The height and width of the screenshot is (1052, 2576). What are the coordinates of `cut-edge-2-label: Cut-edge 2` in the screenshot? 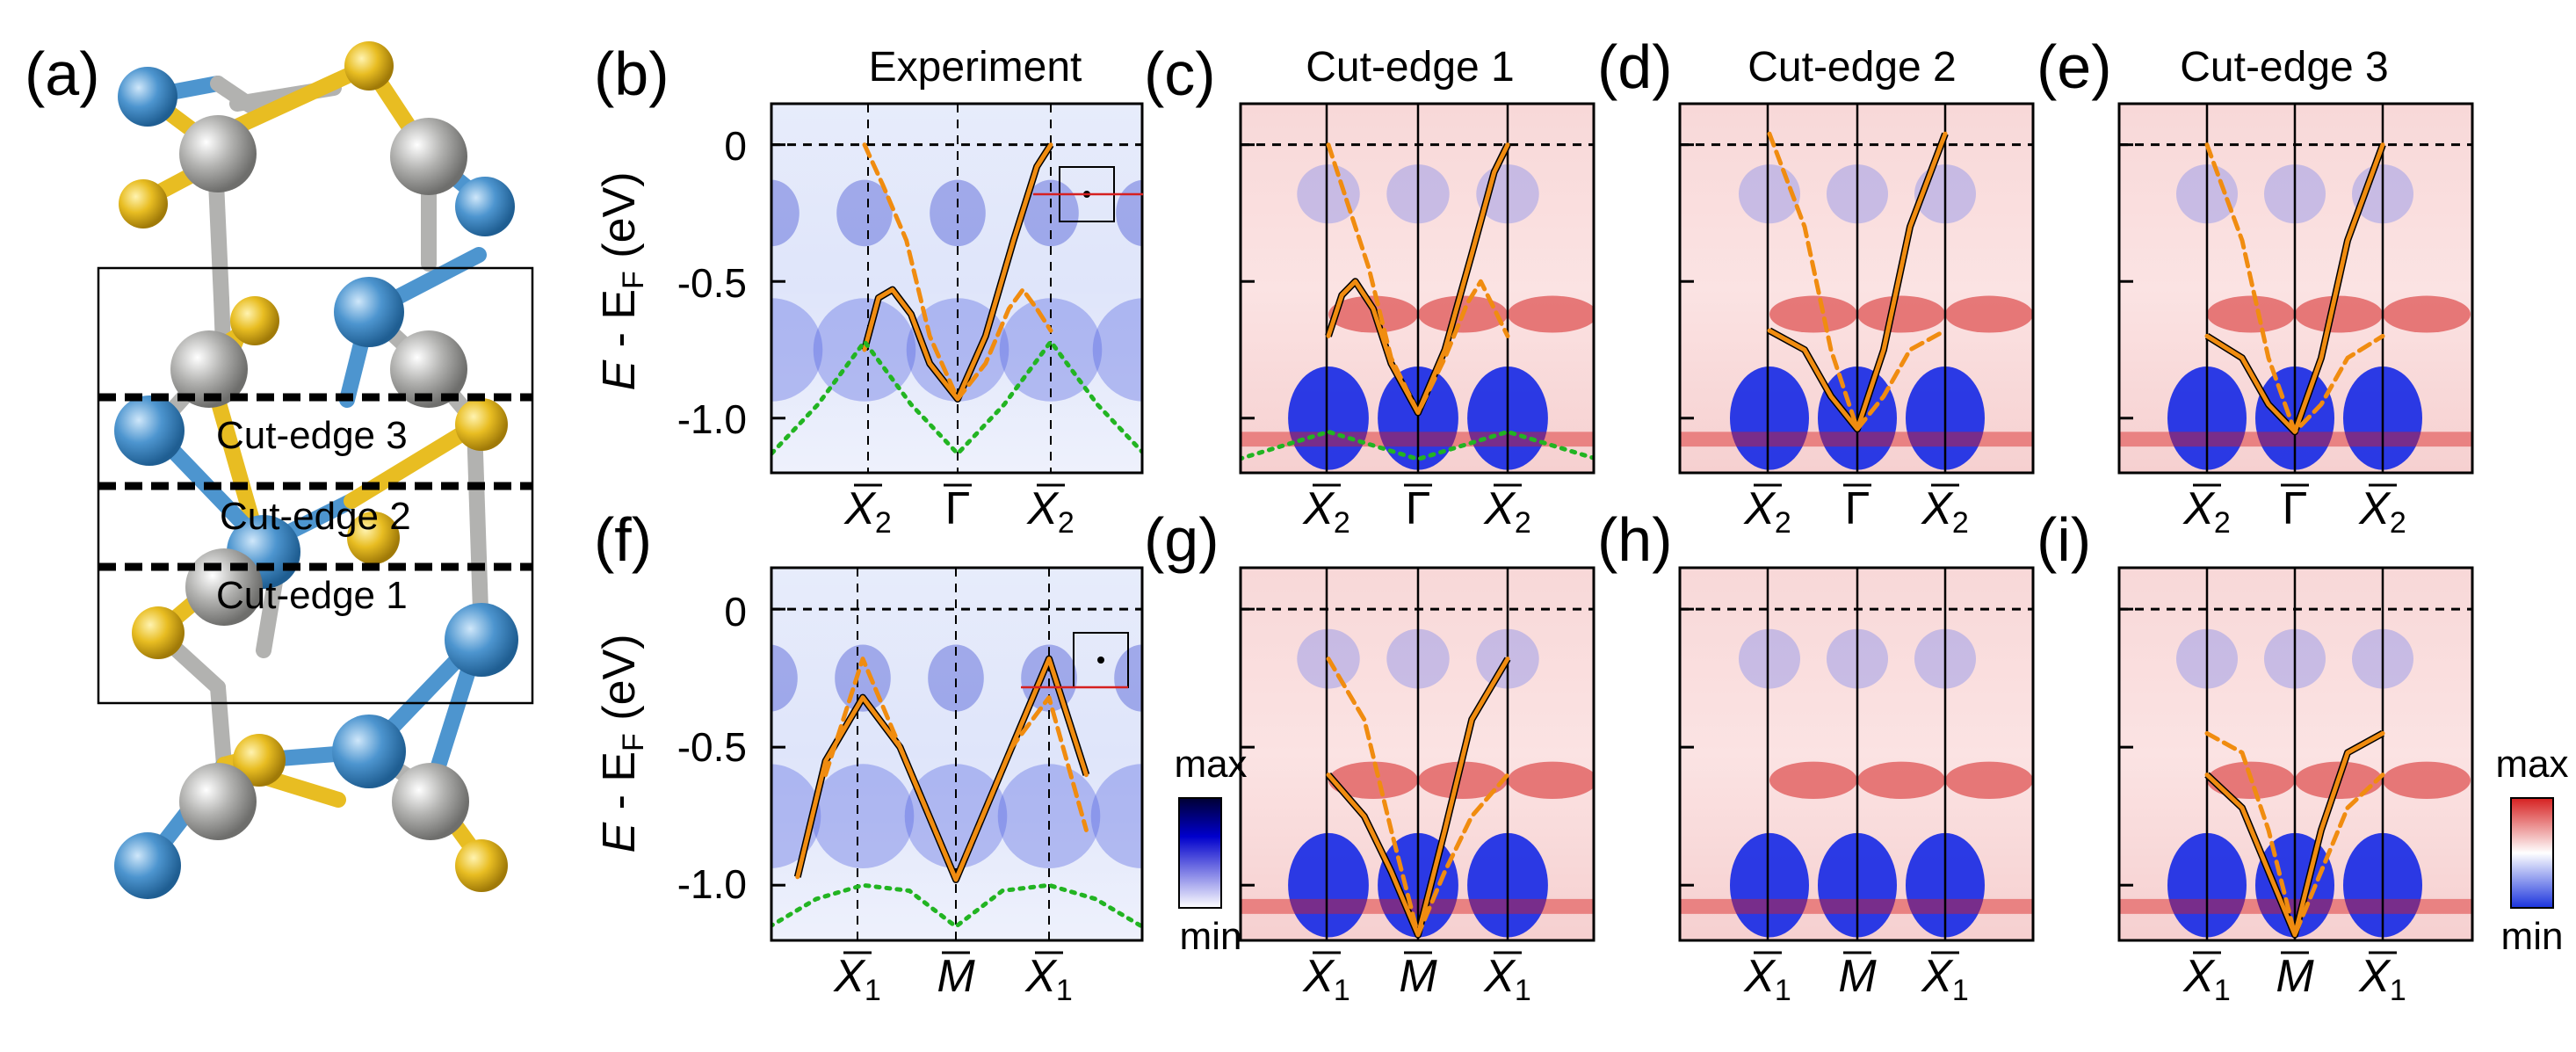 It's located at (315, 516).